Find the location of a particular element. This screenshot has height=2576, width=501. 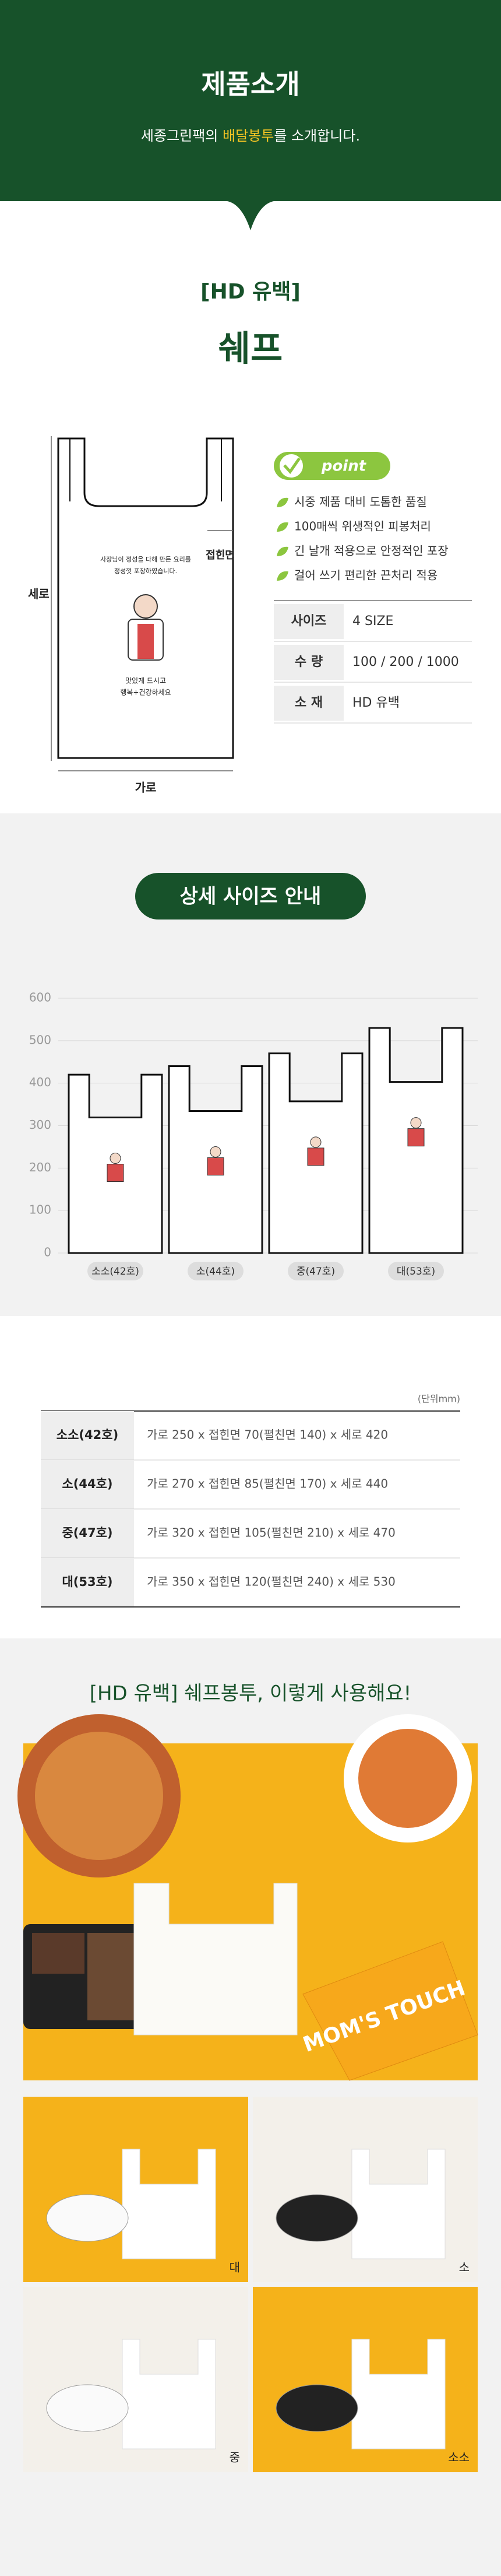

table-head: 소(44호) is located at coordinates (87, 1484).